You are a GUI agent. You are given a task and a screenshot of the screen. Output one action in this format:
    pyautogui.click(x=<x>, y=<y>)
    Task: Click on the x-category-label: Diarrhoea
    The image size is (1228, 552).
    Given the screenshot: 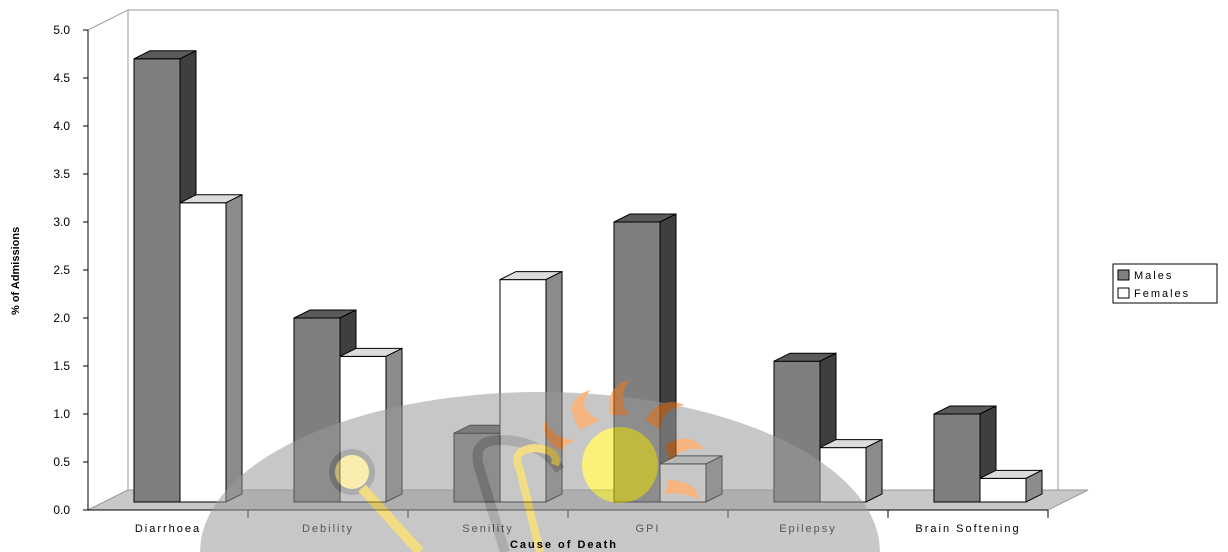 What is the action you would take?
    pyautogui.click(x=168, y=529)
    